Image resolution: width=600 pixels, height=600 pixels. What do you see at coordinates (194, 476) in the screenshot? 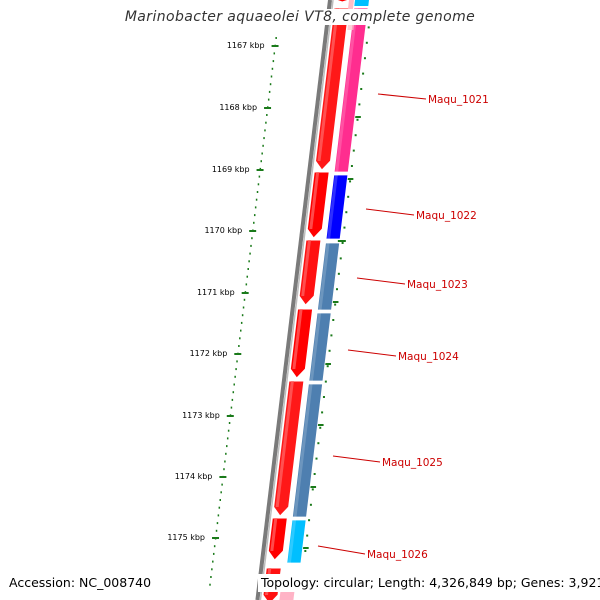
I see `scale-label: 1174 kbp` at bounding box center [194, 476].